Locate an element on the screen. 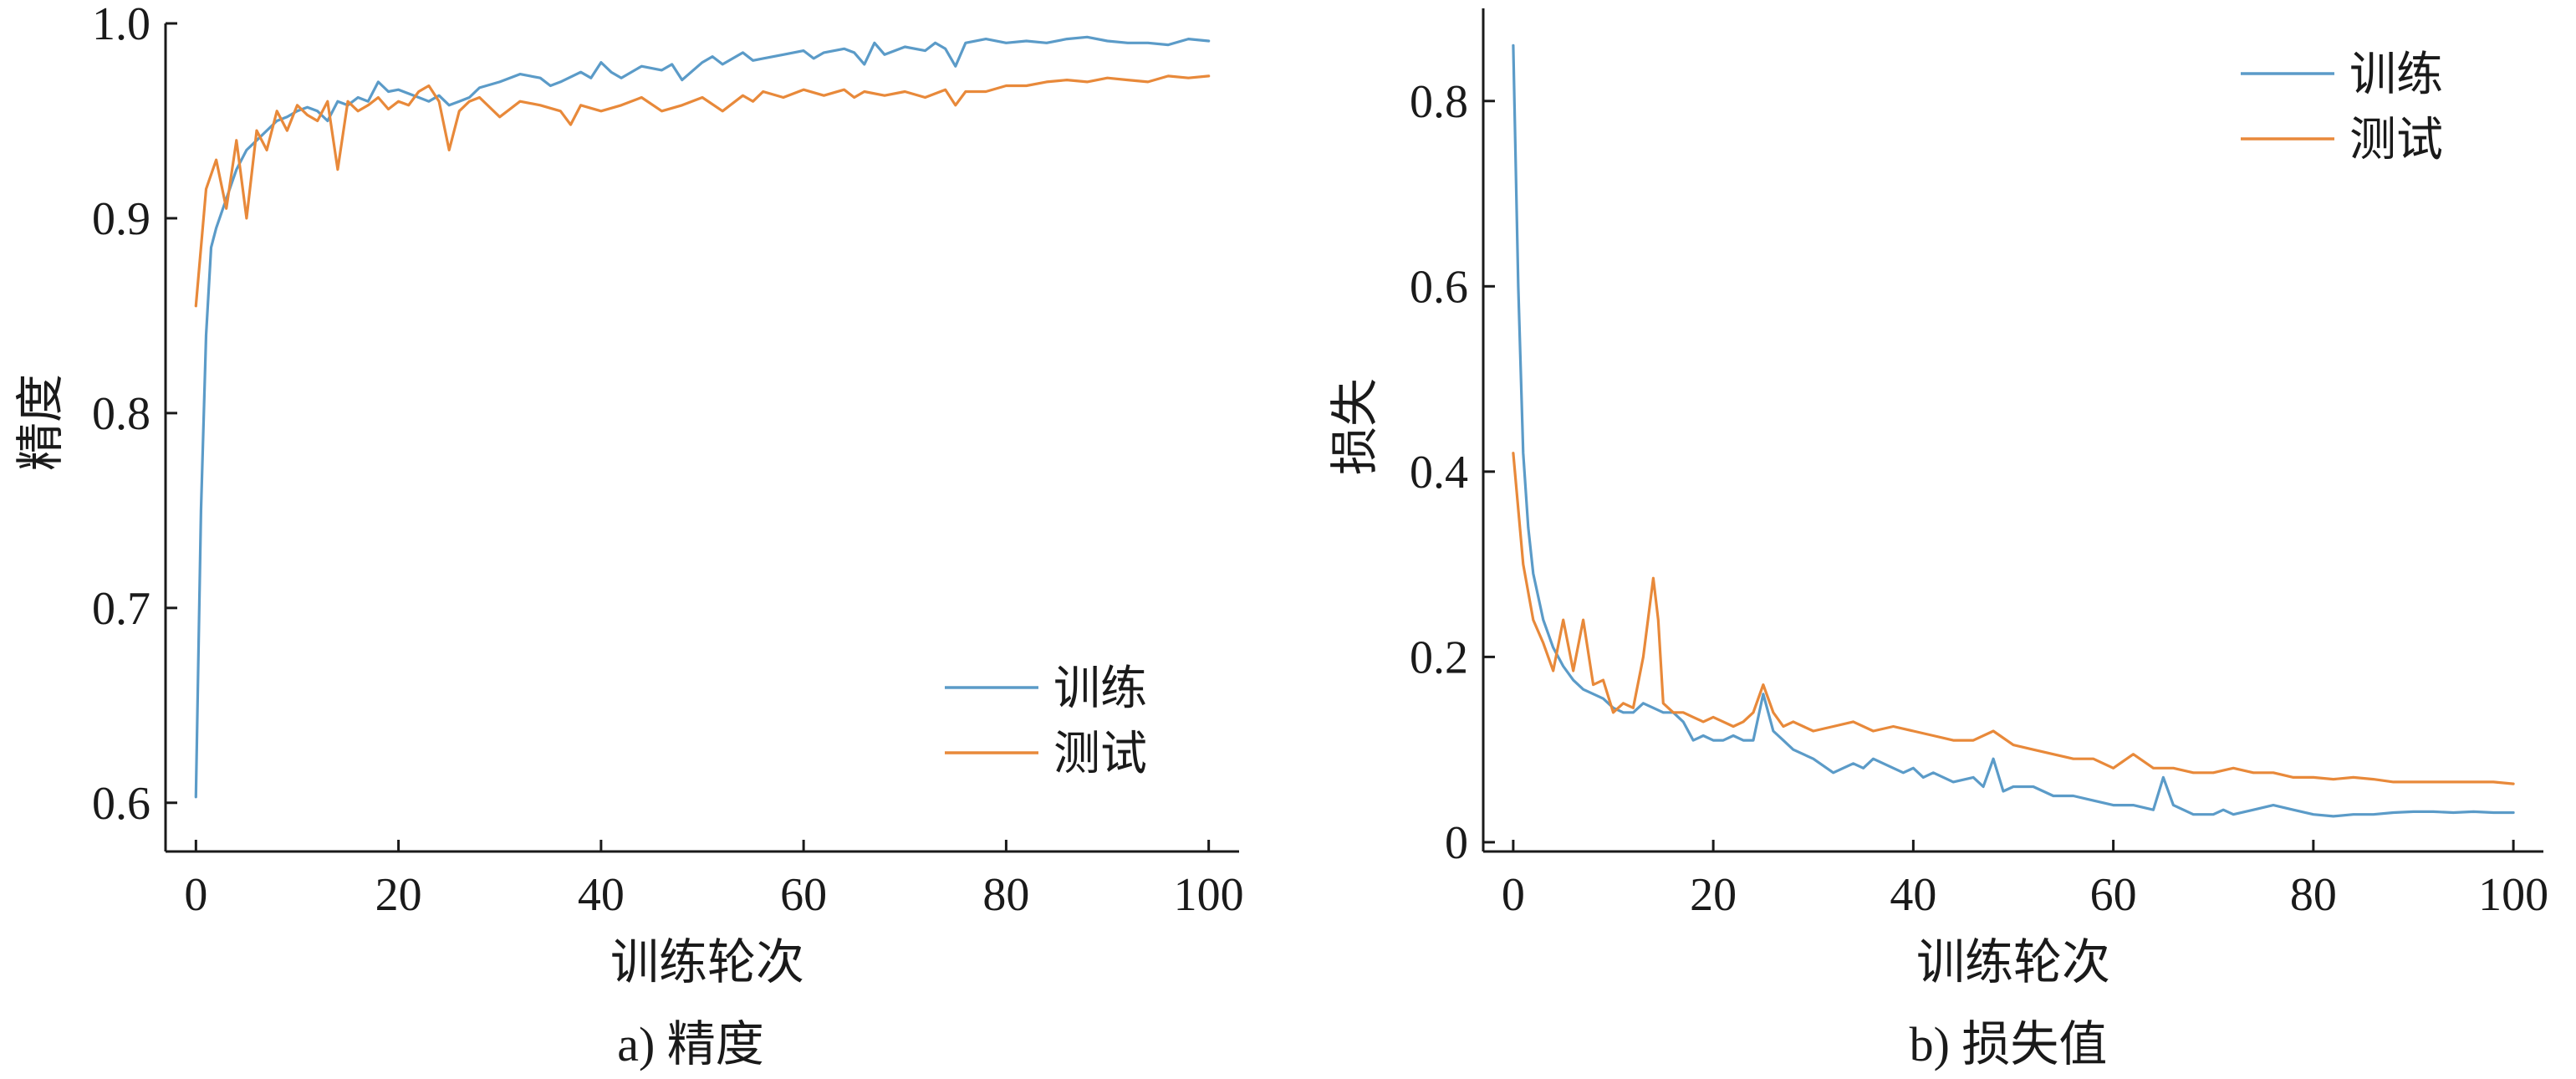 The height and width of the screenshot is (1079, 2576). accuracy-y-tick-label: 1.0 is located at coordinates (121, 25).